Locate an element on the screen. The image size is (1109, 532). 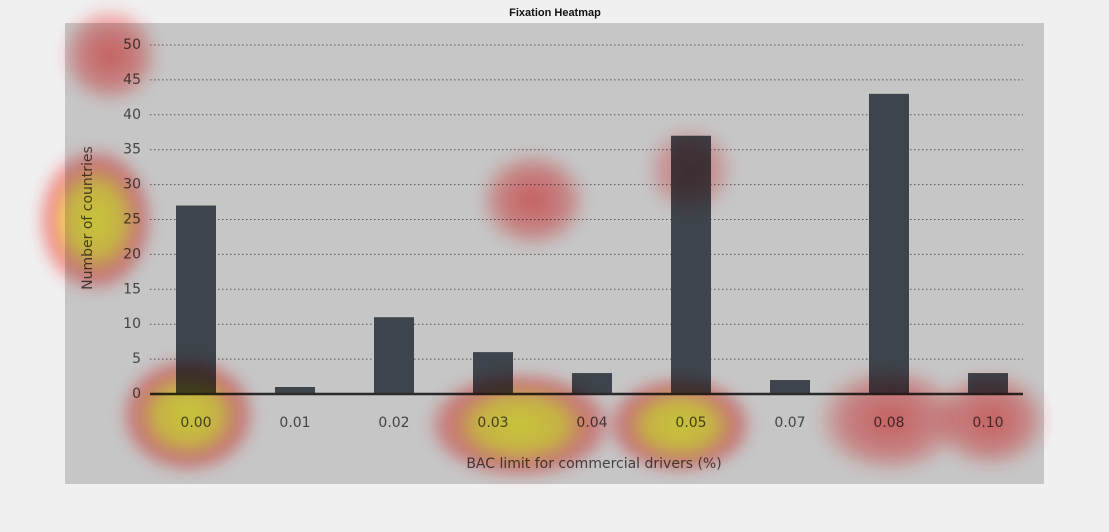
y-tick-label: 5 is located at coordinates (136, 359).